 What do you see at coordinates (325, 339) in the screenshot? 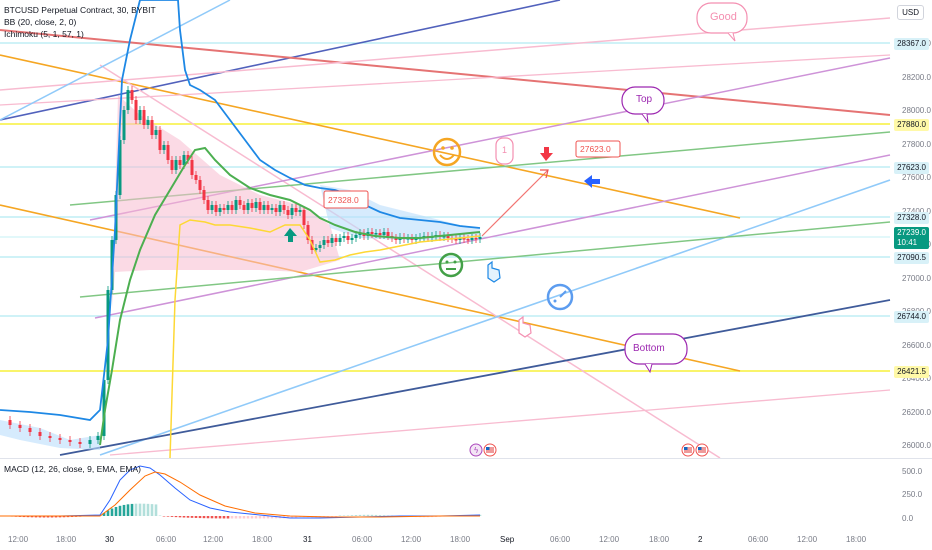
I see `ichimoku-yellow-line` at bounding box center [325, 339].